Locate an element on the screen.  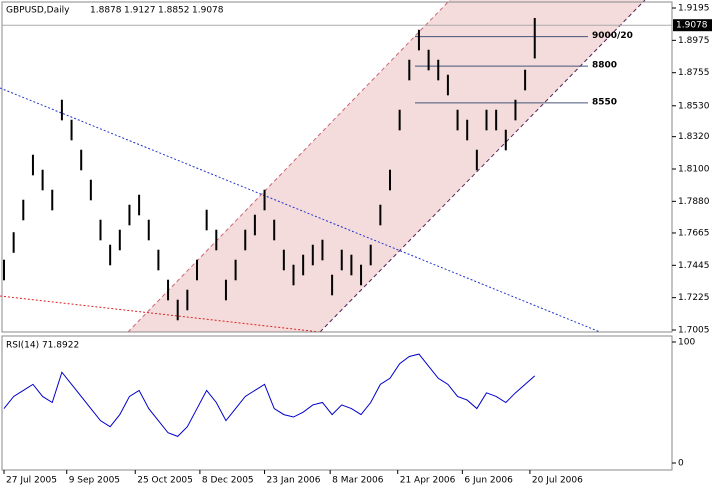
x-tick-label: 25 Oct 2005 is located at coordinates (165, 481).